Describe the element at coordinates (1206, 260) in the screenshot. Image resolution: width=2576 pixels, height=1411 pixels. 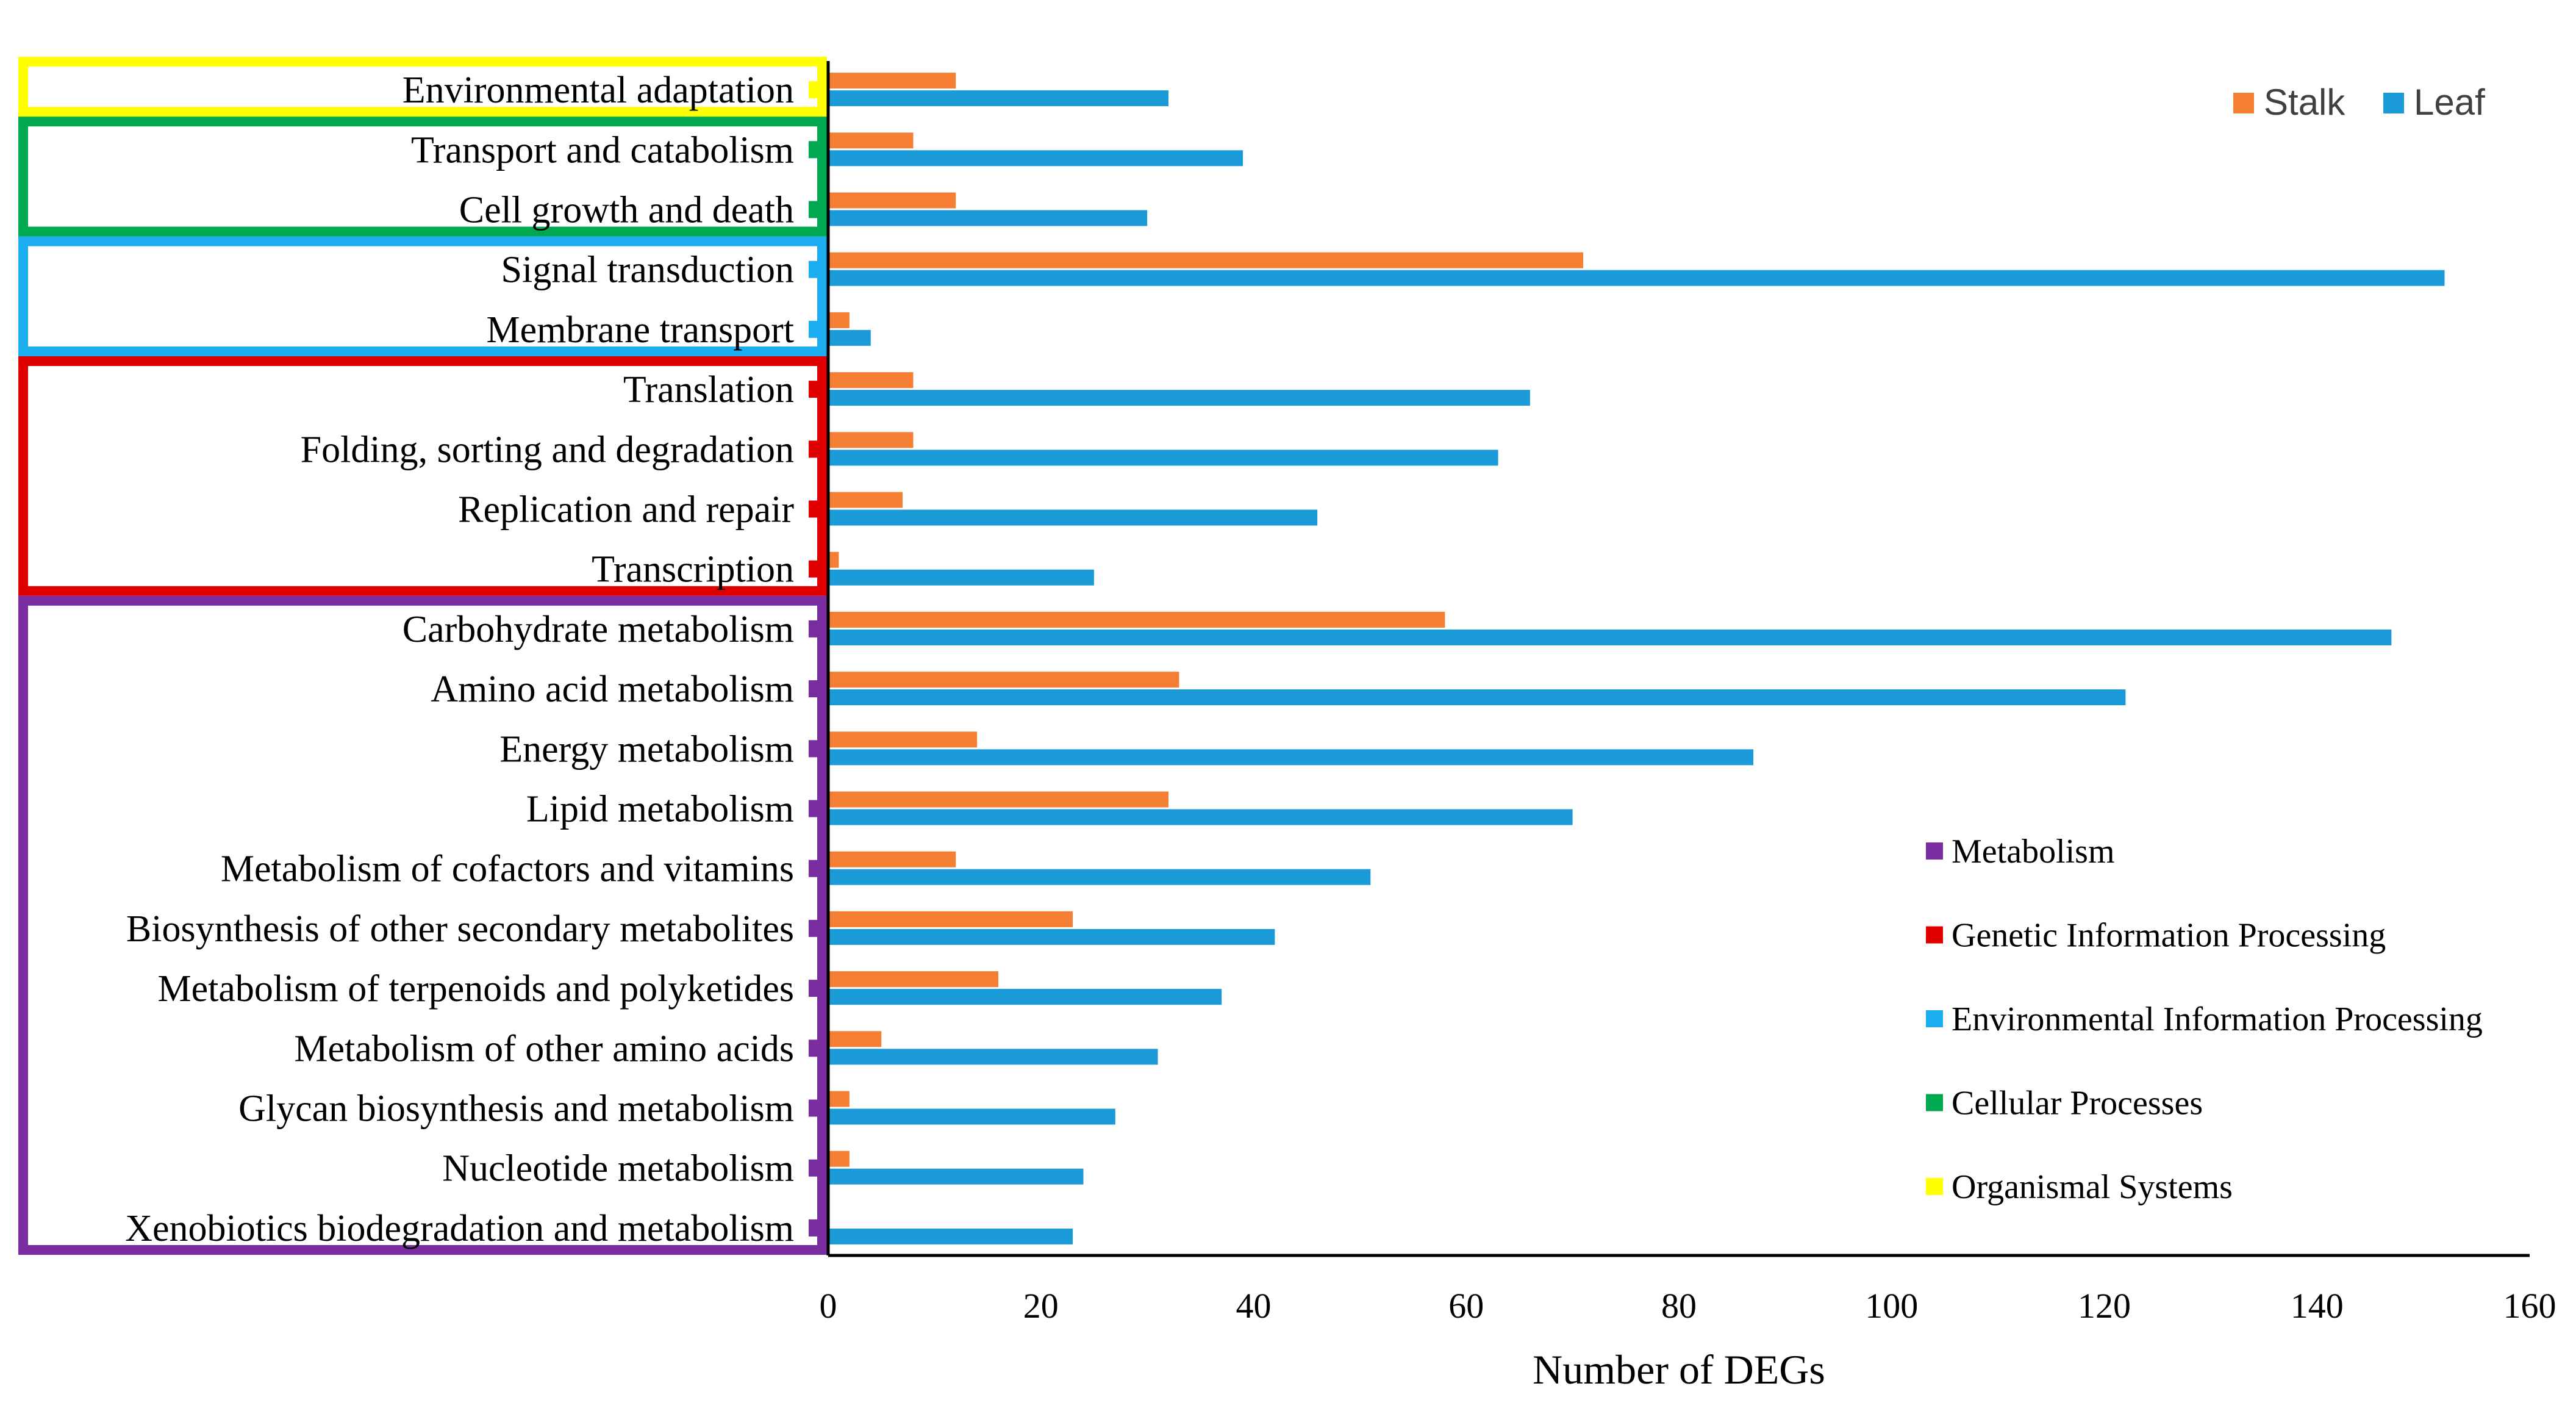
I see `bar-stalk-signal-transduction` at that location.